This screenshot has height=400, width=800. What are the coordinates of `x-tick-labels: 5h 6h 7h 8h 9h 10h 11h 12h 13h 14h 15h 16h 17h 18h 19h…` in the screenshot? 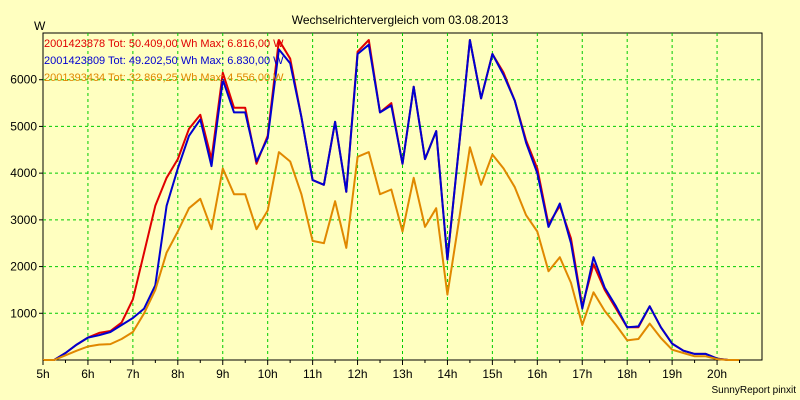 It's located at (388, 370).